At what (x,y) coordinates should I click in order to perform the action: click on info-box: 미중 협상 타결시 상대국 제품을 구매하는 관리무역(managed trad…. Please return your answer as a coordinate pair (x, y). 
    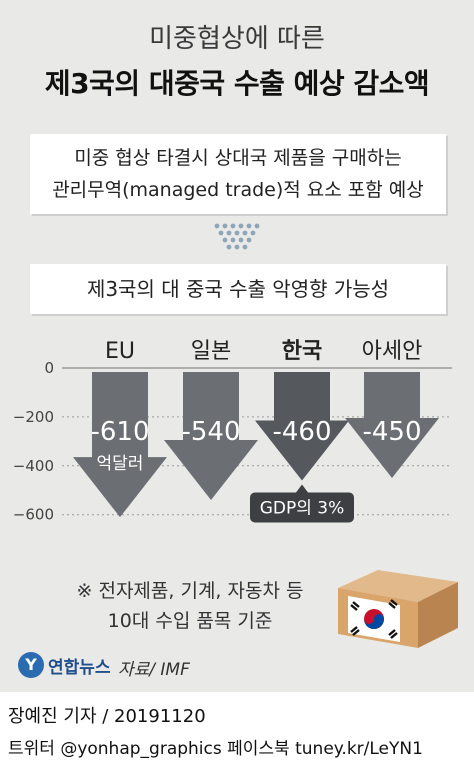
    Looking at the image, I should click on (238, 174).